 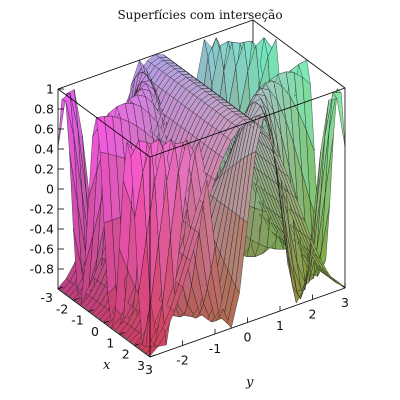 I want to click on x-tick-label: -3, so click(x=47, y=297).